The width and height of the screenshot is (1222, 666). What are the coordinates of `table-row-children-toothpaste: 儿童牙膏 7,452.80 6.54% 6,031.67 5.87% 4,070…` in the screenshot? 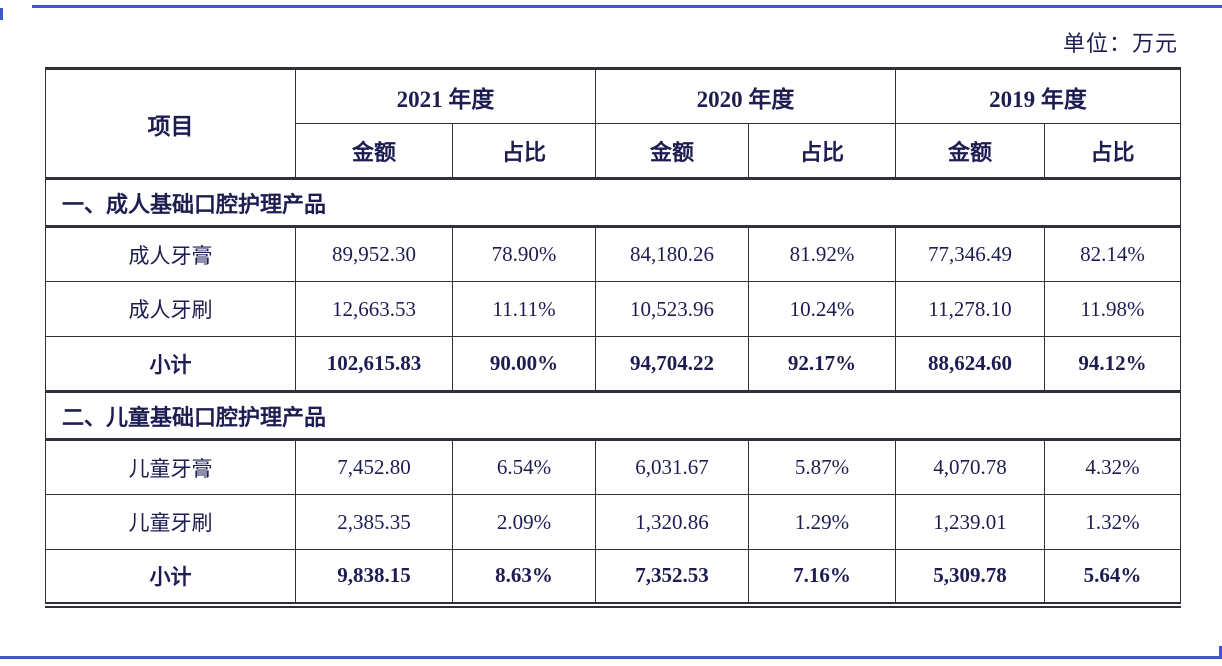 It's located at (613, 467).